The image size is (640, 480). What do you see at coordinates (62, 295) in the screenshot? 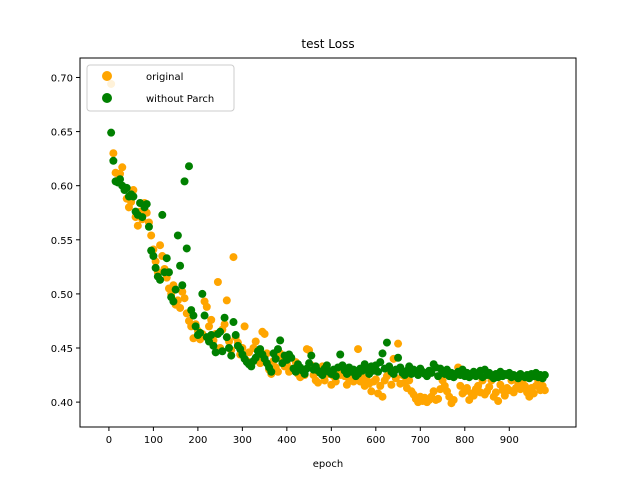
I see `y-tick-label: 0.50` at bounding box center [62, 295].